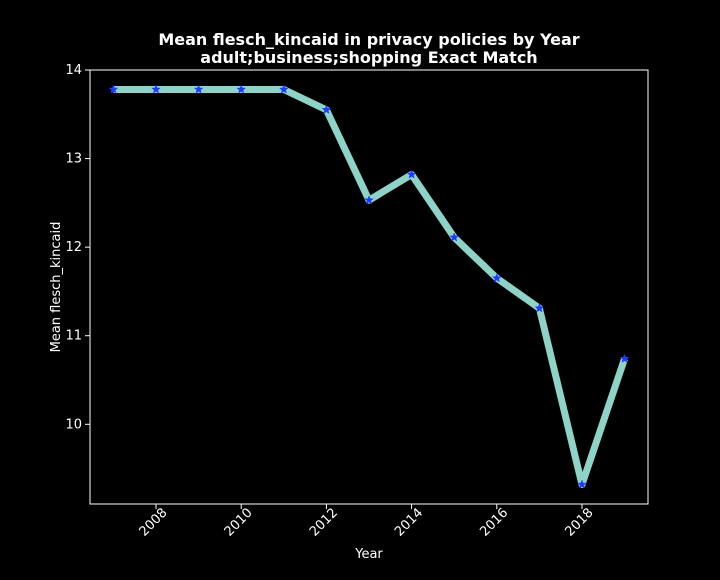 Image resolution: width=720 pixels, height=580 pixels. I want to click on y-tick-label: 13, so click(73, 159).